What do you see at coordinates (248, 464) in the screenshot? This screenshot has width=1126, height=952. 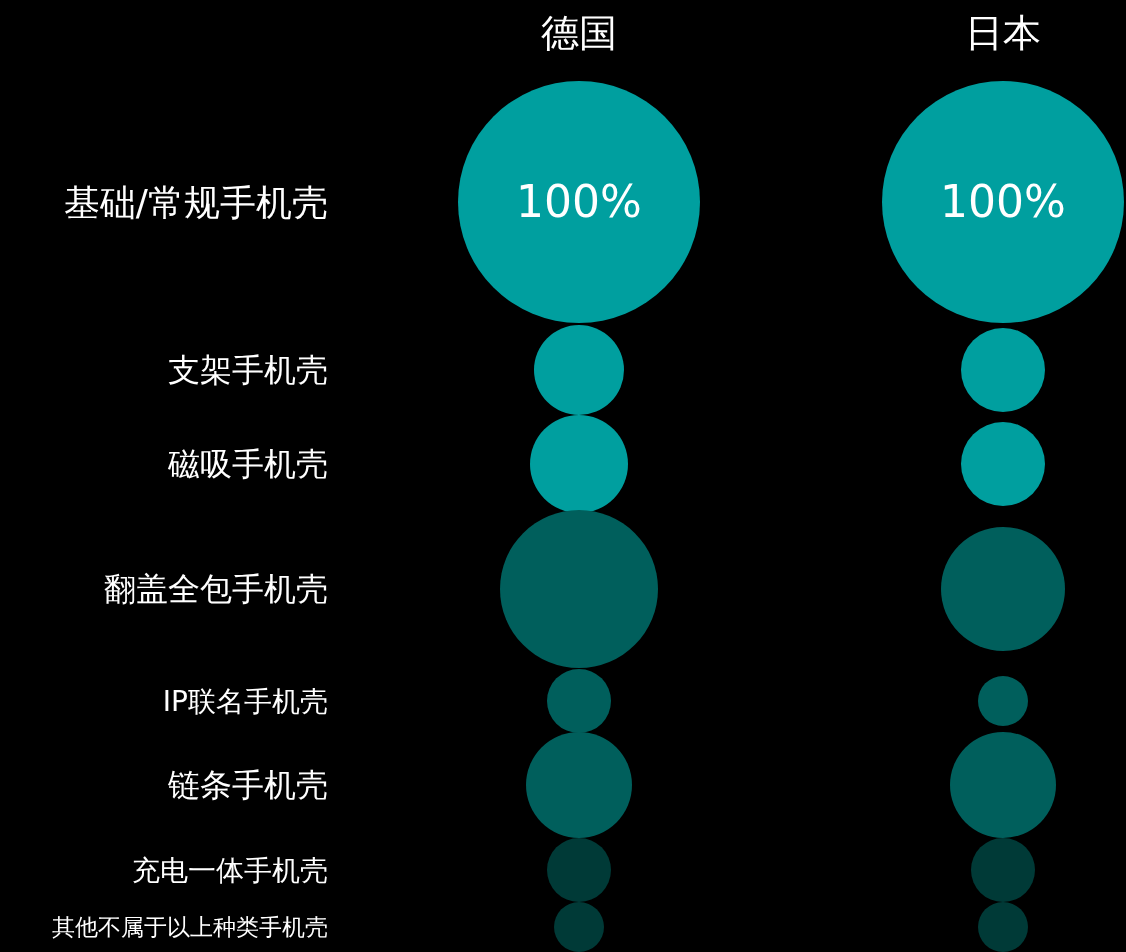 I see `category-label: 磁吸手机壳` at bounding box center [248, 464].